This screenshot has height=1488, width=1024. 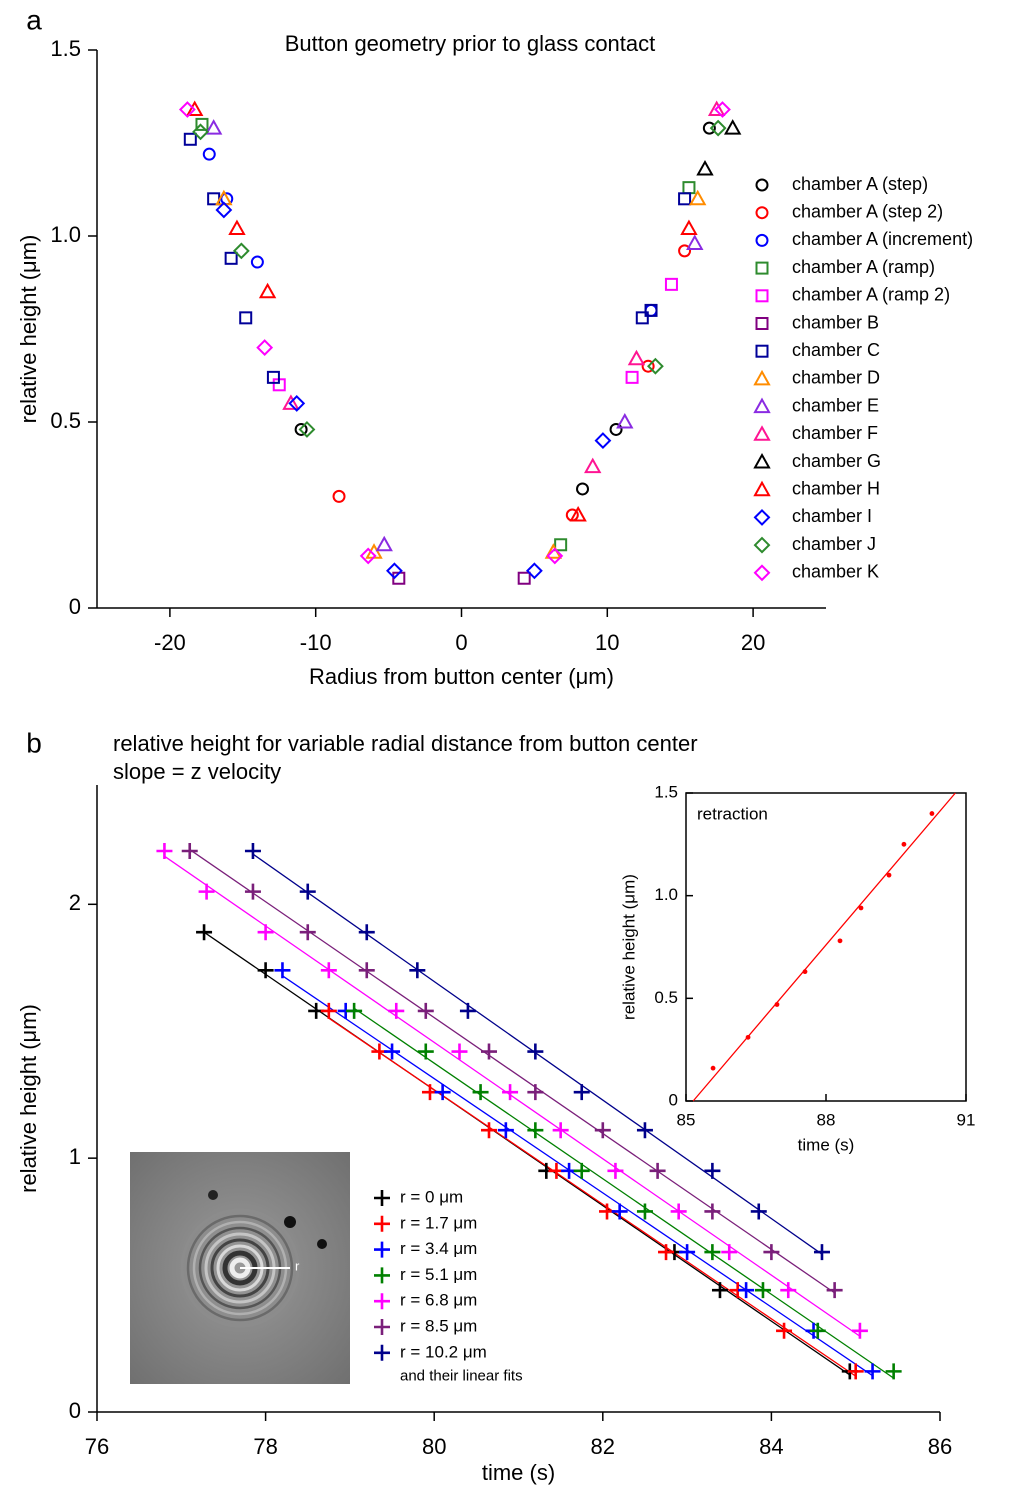 I want to click on legend-label: chamber C, so click(x=836, y=350).